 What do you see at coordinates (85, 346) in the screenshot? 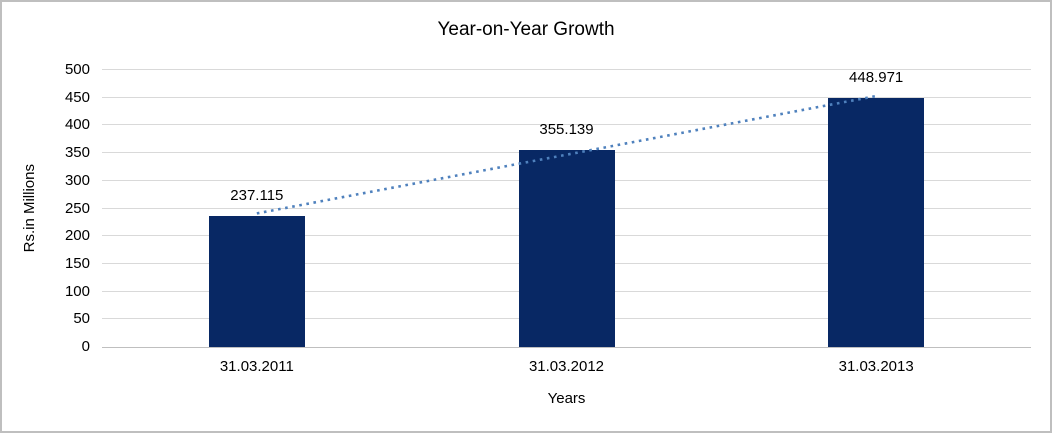
I see `y-tick-label: 0` at bounding box center [85, 346].